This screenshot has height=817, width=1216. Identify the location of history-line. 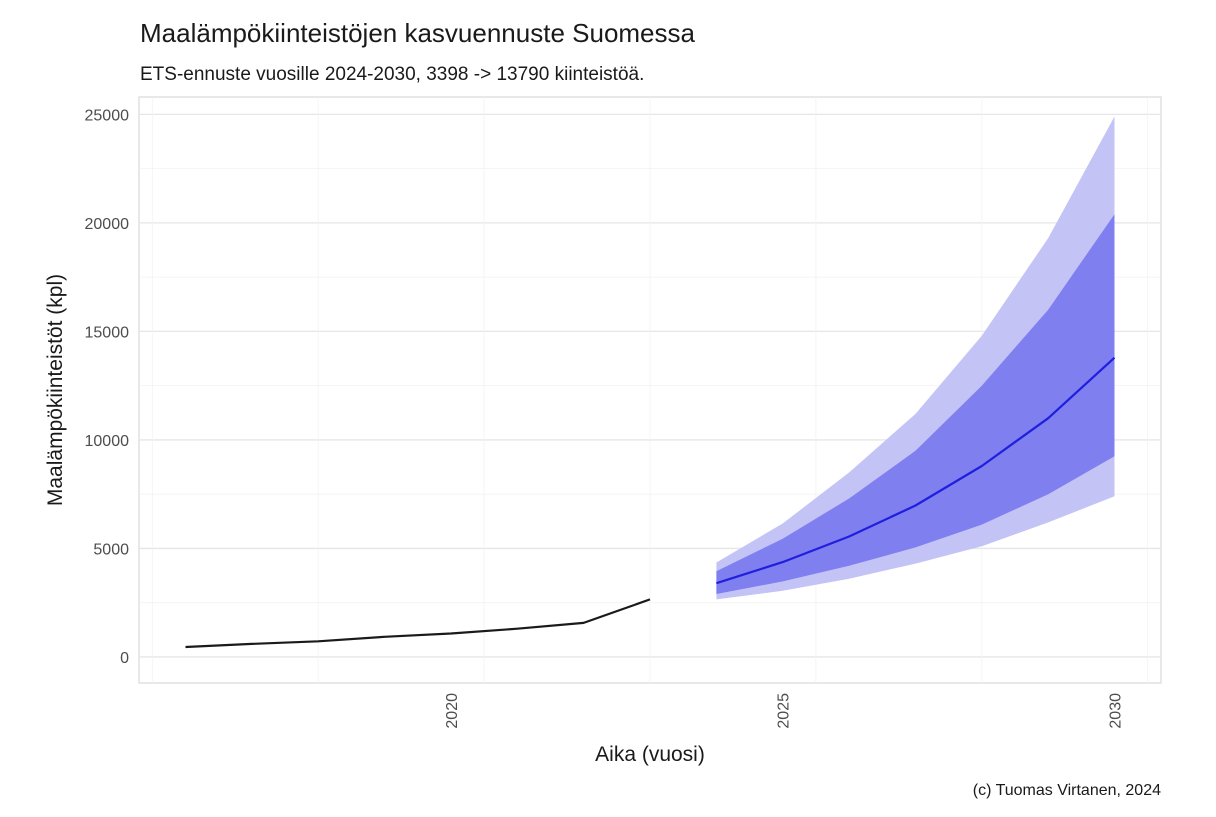
(418, 623).